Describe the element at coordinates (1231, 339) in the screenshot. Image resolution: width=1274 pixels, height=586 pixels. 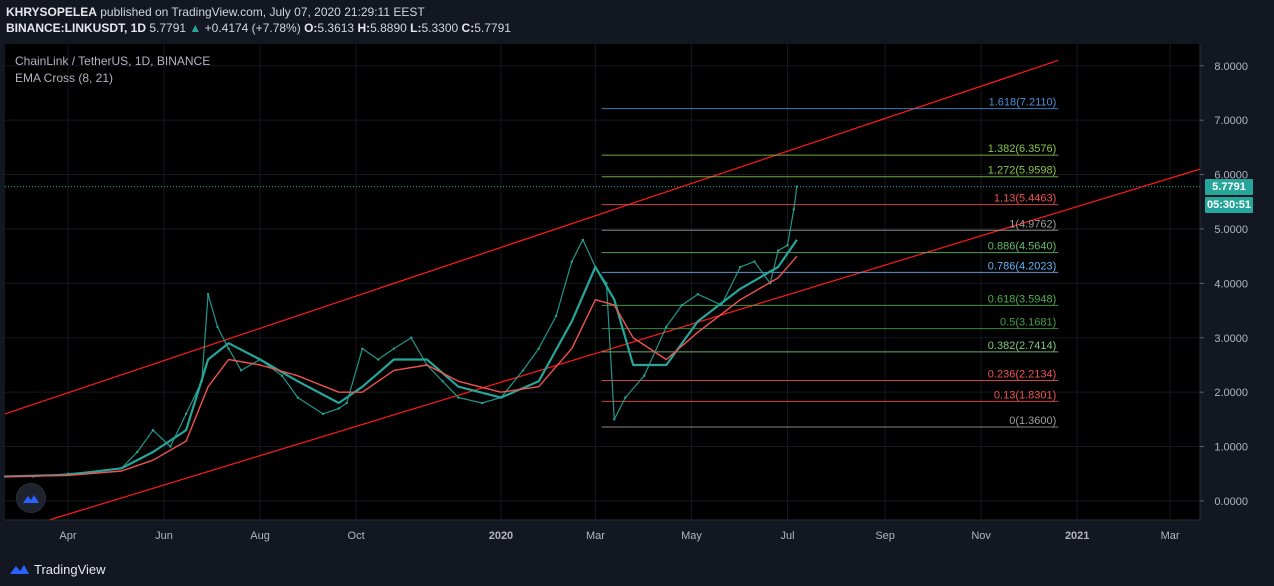
I see `y-tick-label: 3.0000` at that location.